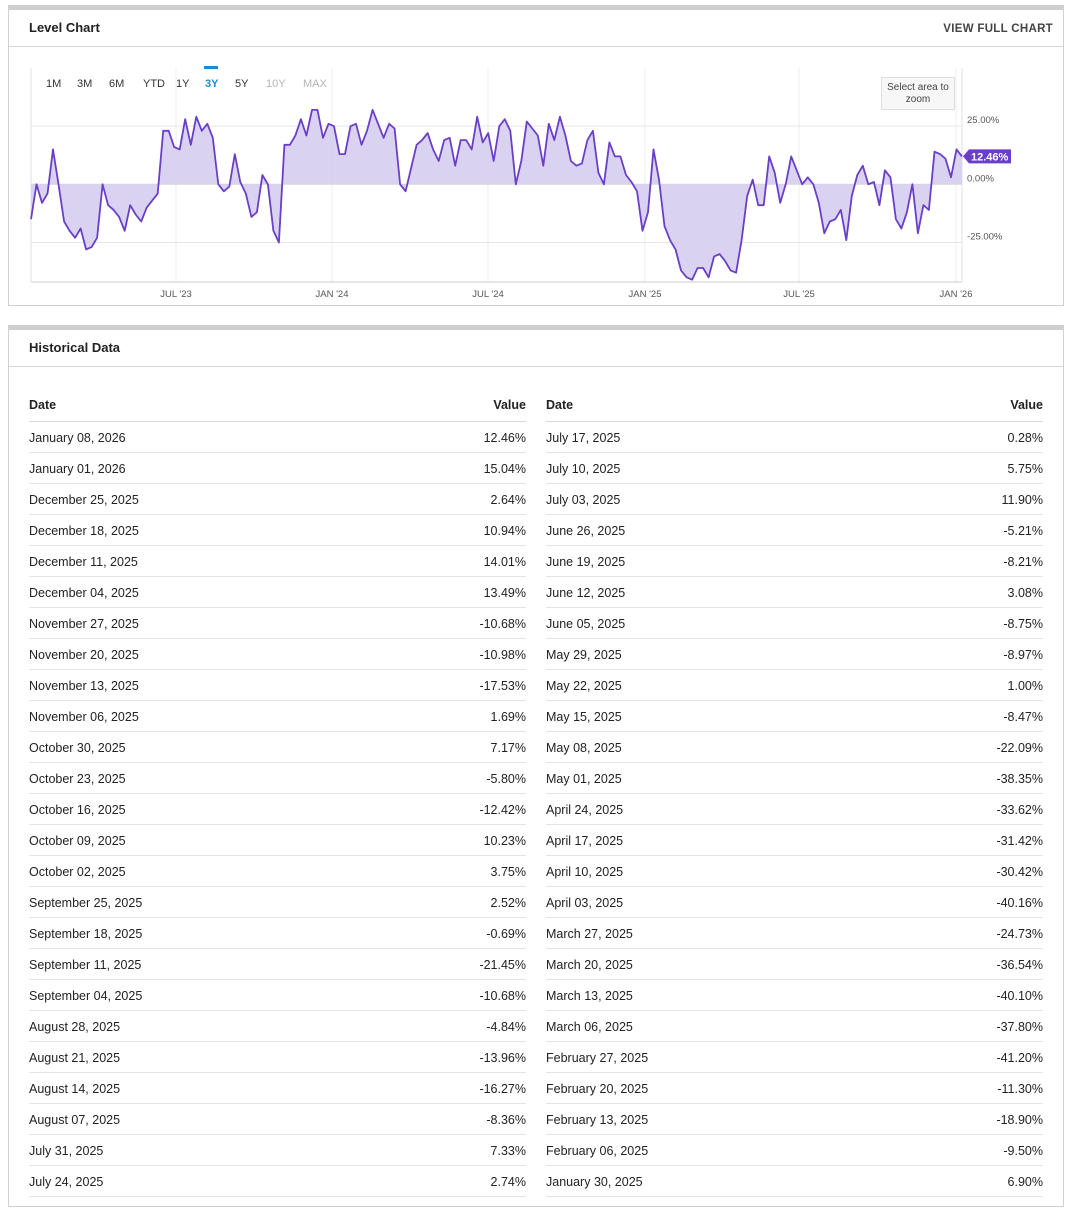  Describe the element at coordinates (794, 809) in the screenshot. I see `table-row: April 24, 2025 -33.62%` at that location.